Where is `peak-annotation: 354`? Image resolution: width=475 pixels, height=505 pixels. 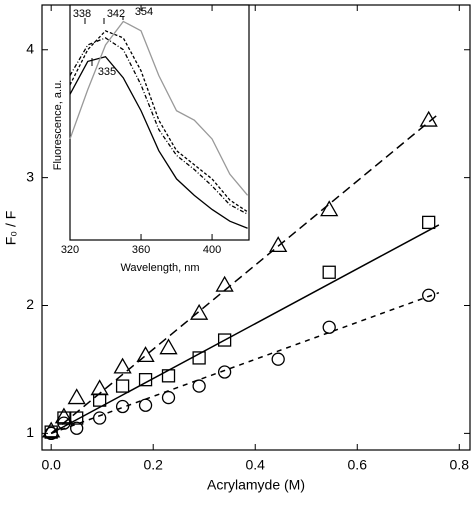
peak-annotation: 354 is located at coordinates (144, 12).